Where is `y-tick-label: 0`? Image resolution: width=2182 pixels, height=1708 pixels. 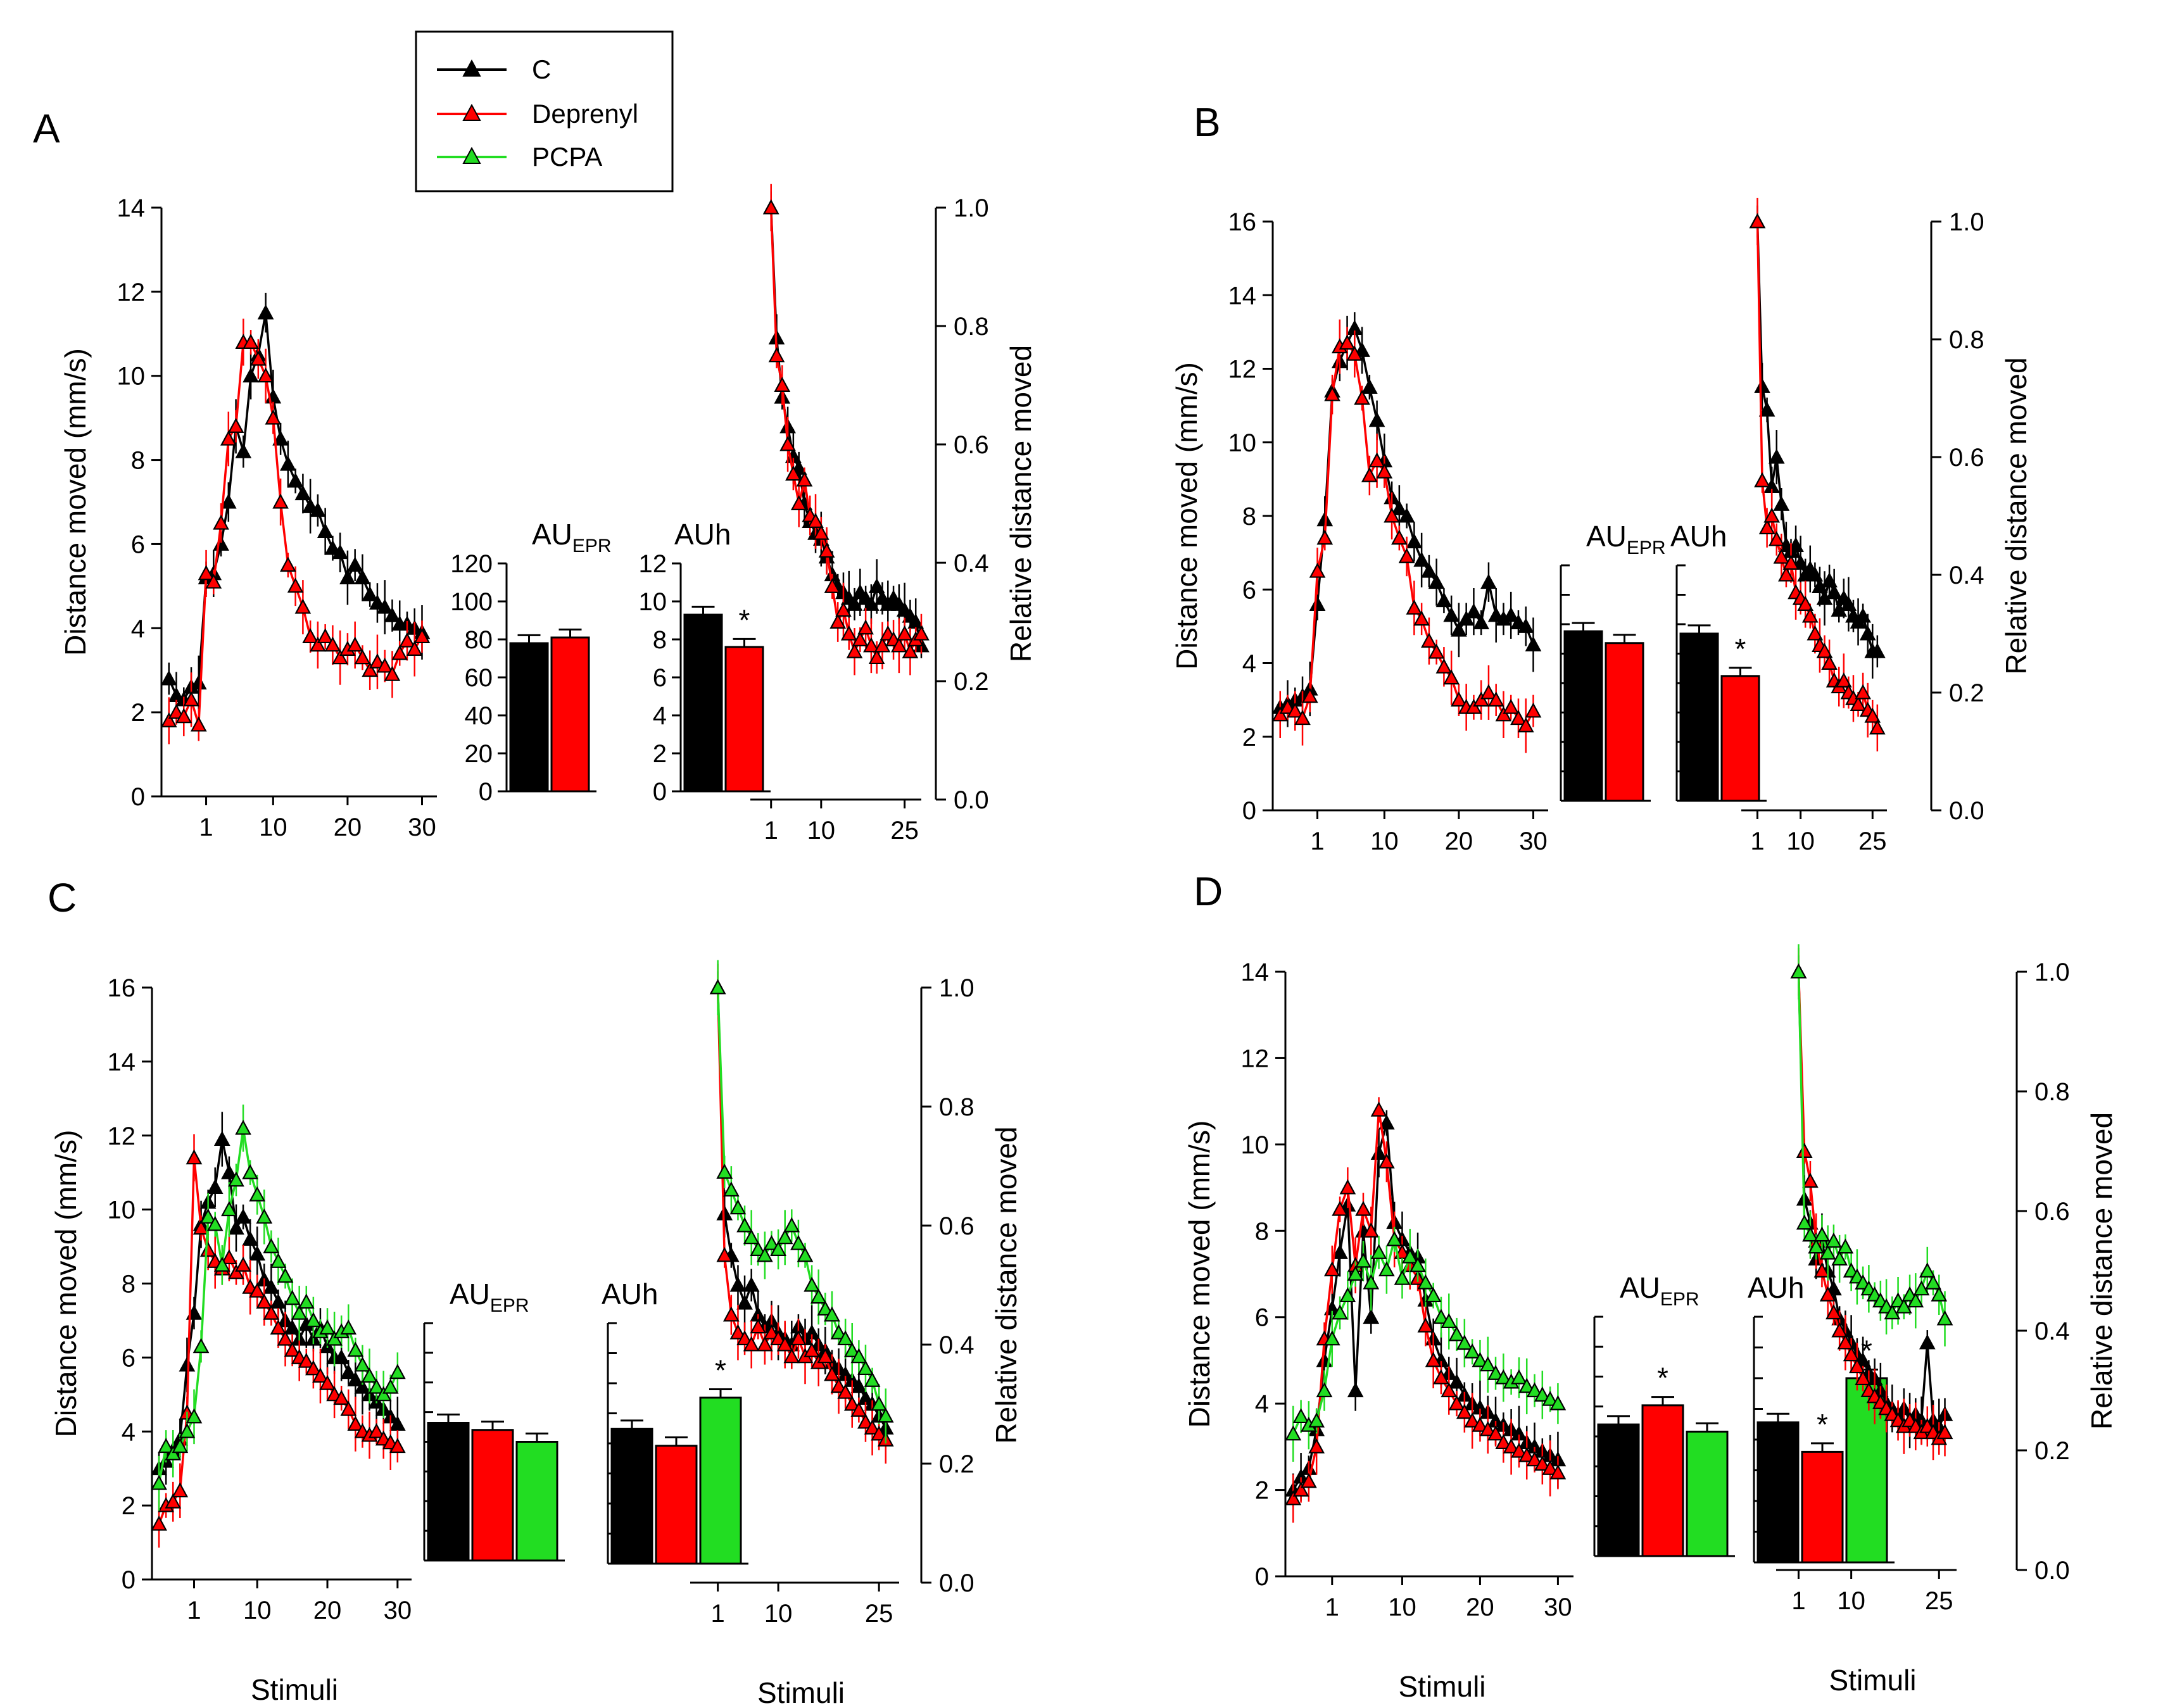 y-tick-label: 0 is located at coordinates (1262, 1577).